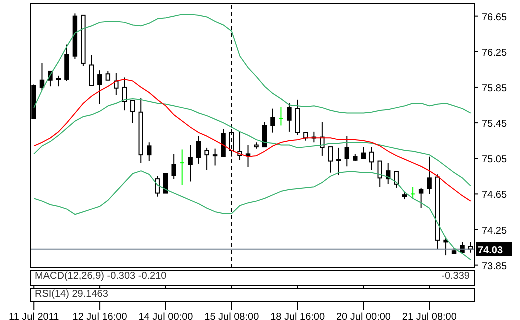 This screenshot has width=520, height=320. What do you see at coordinates (495, 88) in the screenshot?
I see `y-tick-label: 75.85` at bounding box center [495, 88].